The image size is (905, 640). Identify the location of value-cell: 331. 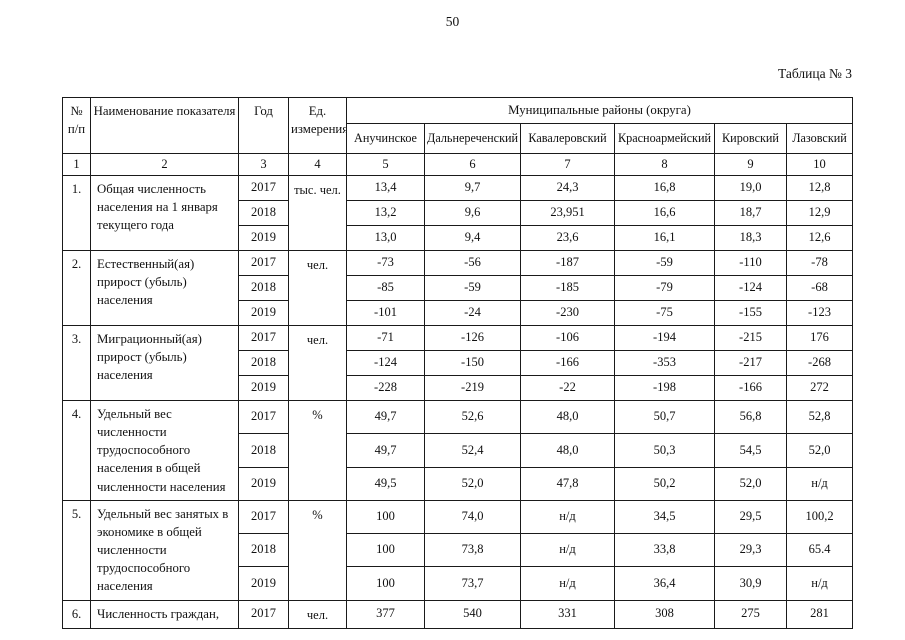
(567, 614).